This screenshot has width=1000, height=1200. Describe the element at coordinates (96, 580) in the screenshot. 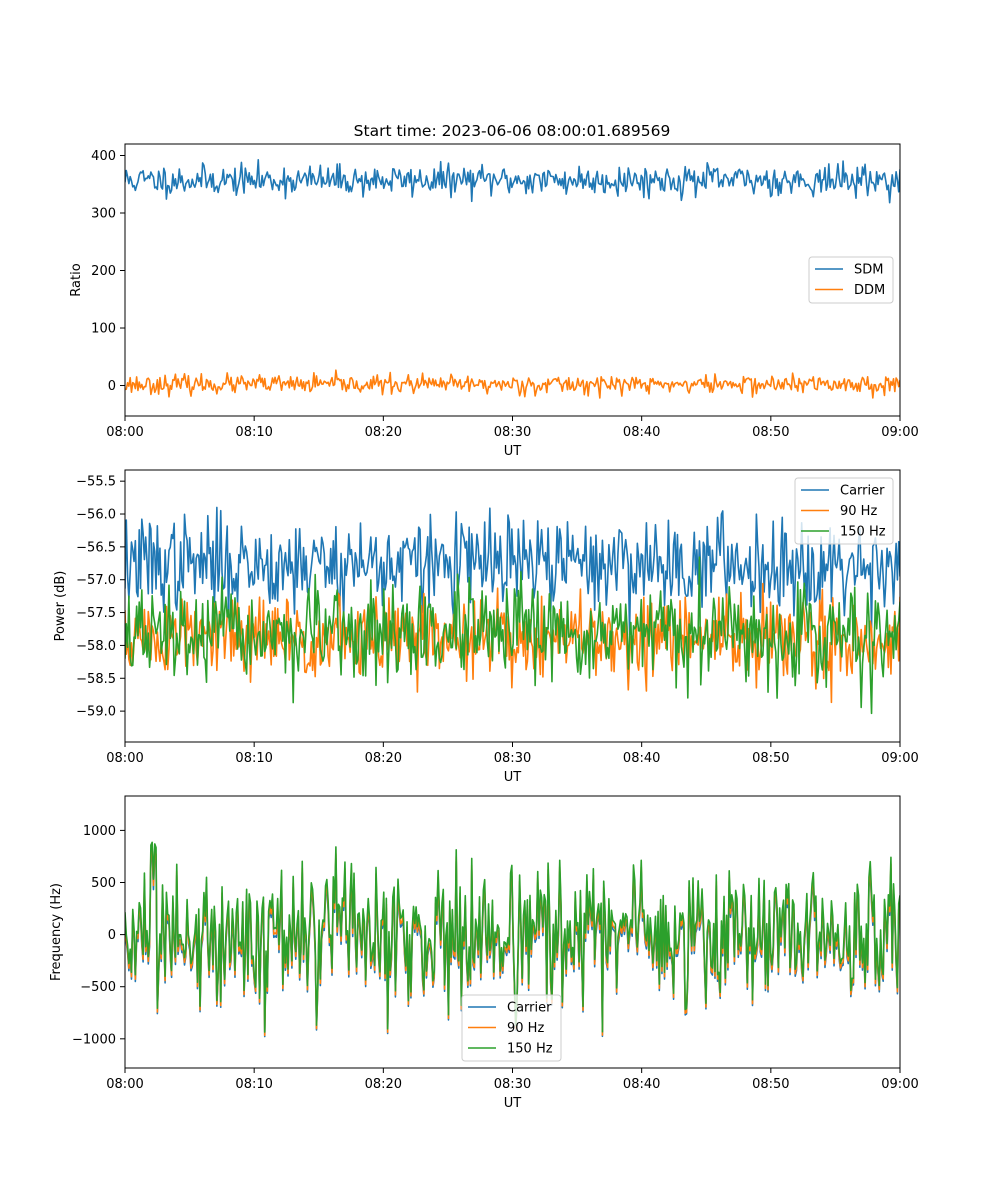

I see `y-tick-label: −57.0` at that location.